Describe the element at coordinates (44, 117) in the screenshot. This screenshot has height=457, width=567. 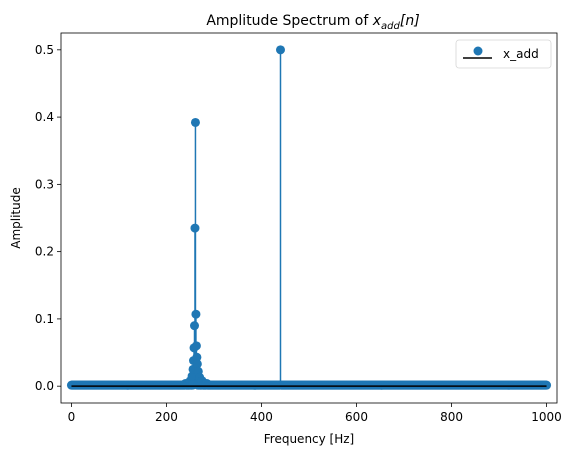
I see `y-tick-label: 0.4` at that location.